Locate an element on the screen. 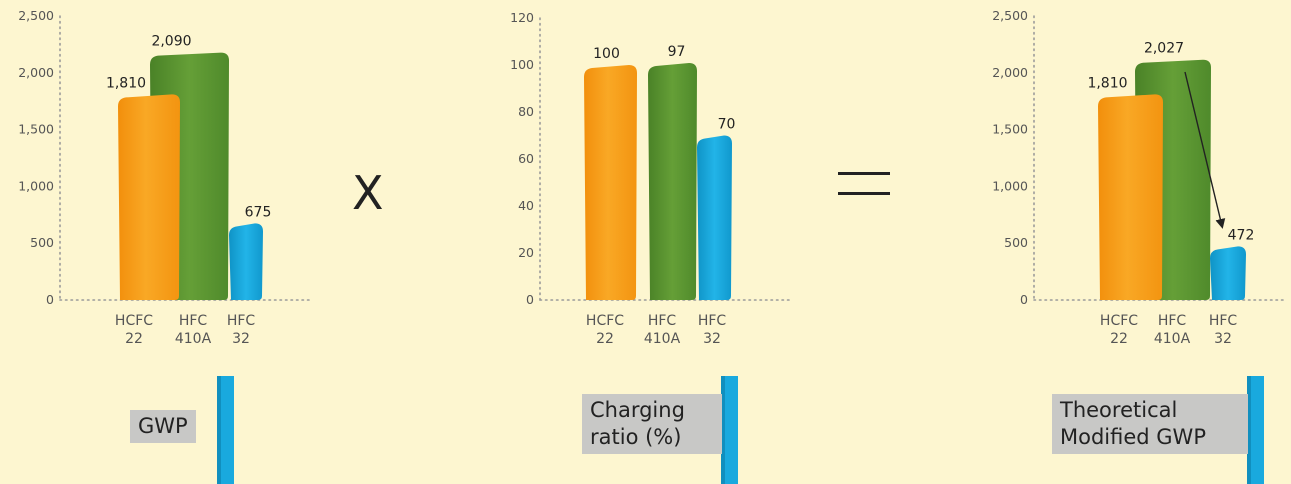 This screenshot has width=1291, height=484. multiply-operator: X is located at coordinates (368, 193).